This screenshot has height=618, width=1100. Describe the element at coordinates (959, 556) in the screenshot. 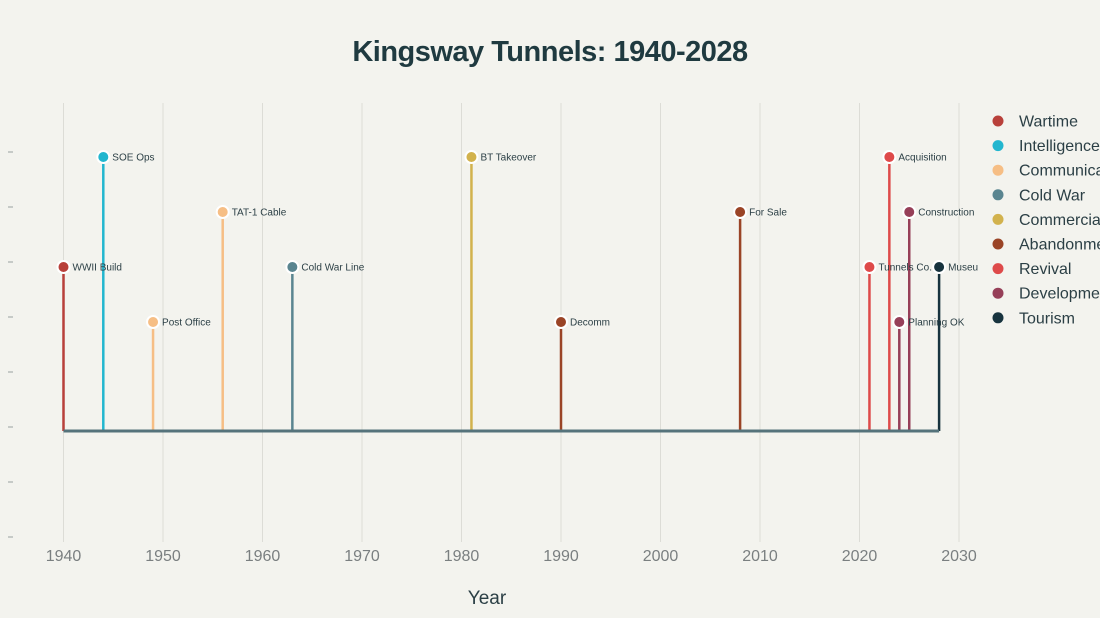

I see `x-tick-label-2030: 2030` at that location.